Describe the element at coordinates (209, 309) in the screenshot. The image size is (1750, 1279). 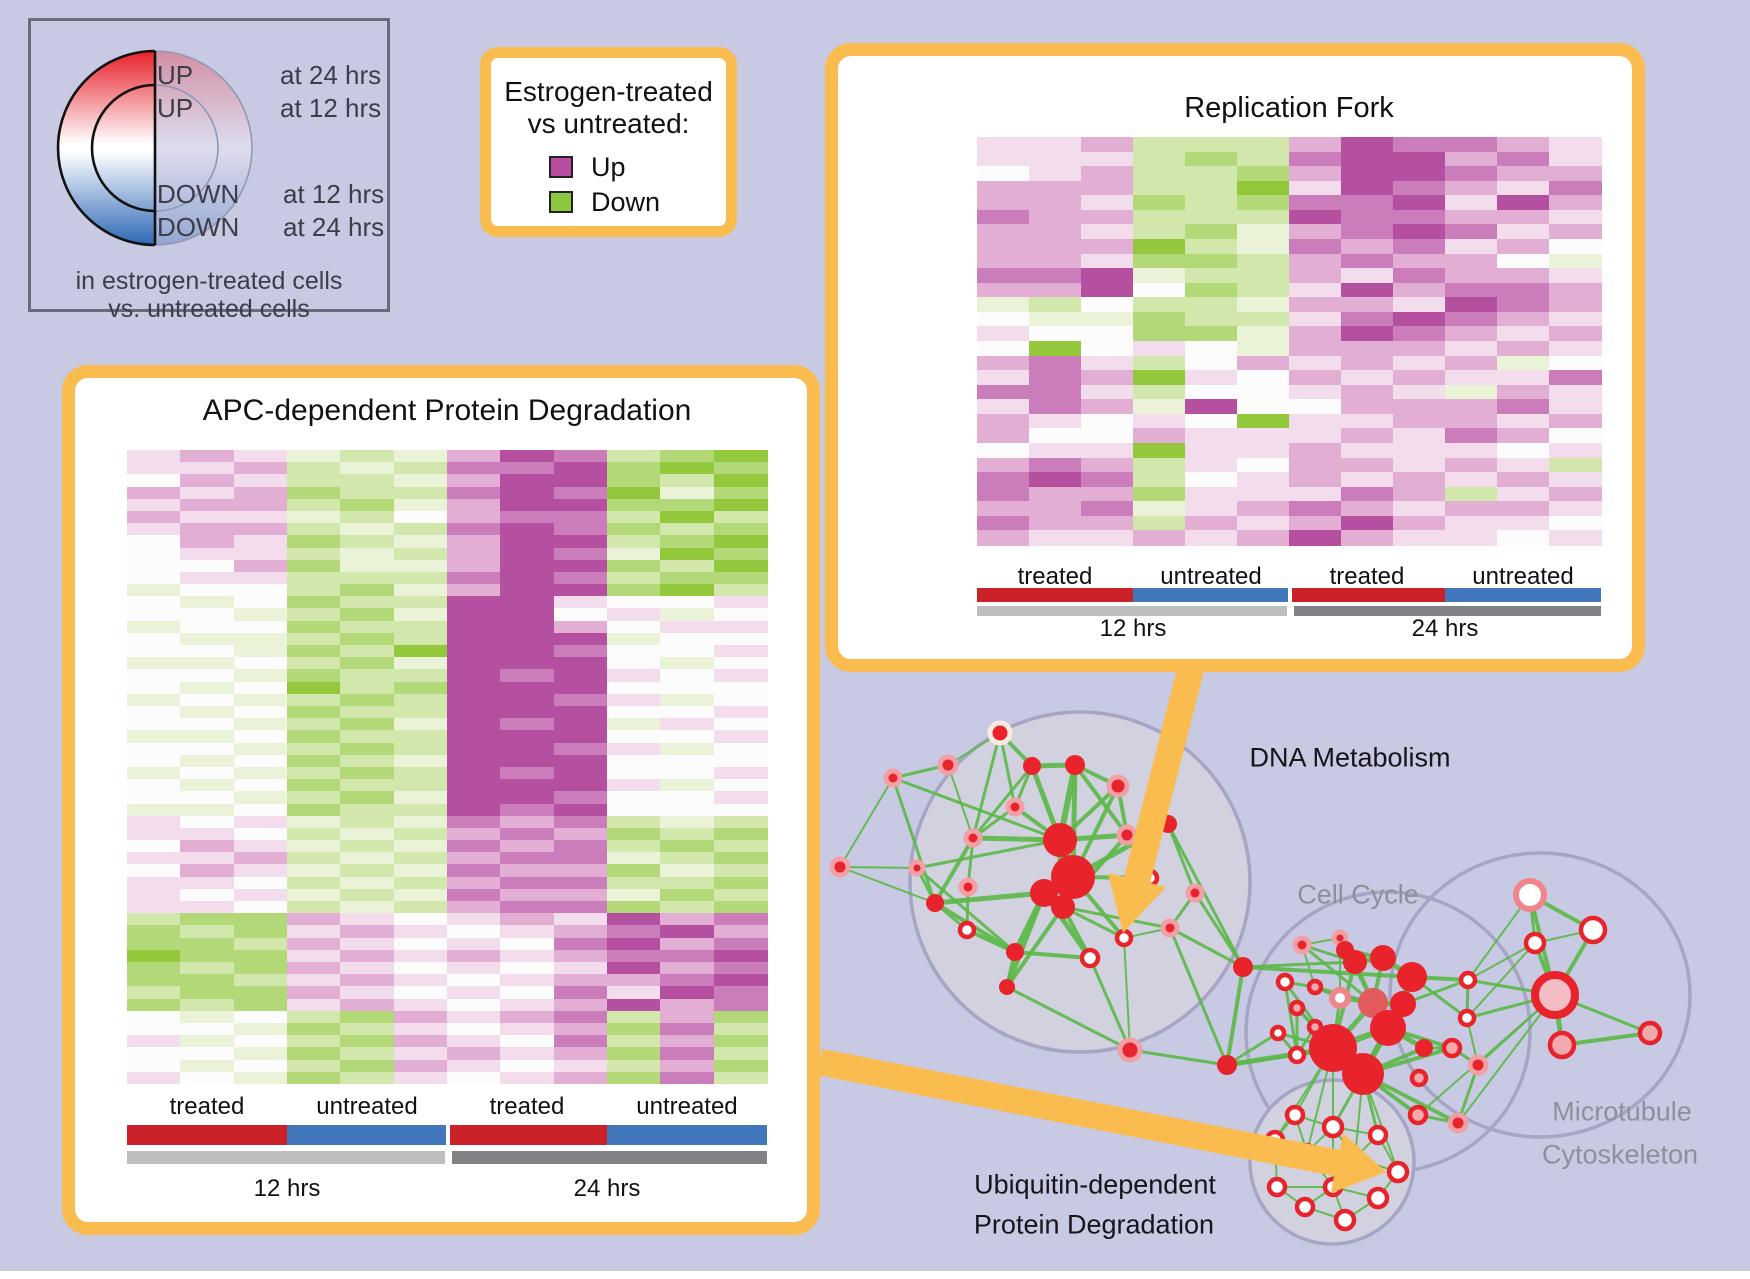
I see `dial-caption-line2: vs. untreated cells` at that location.